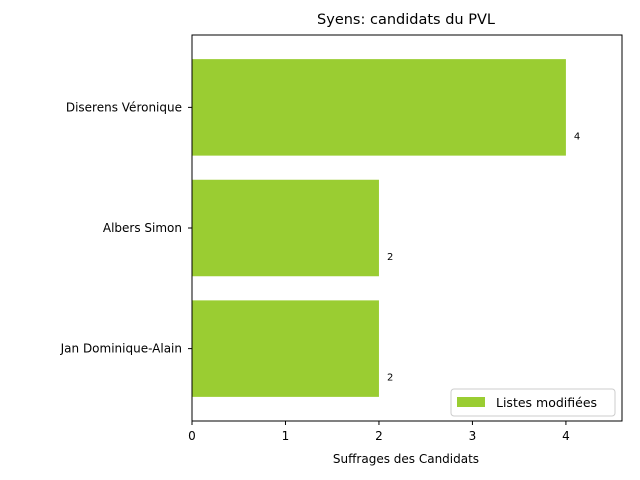  I want to click on bar-jan-dominique-alain, so click(285, 348).